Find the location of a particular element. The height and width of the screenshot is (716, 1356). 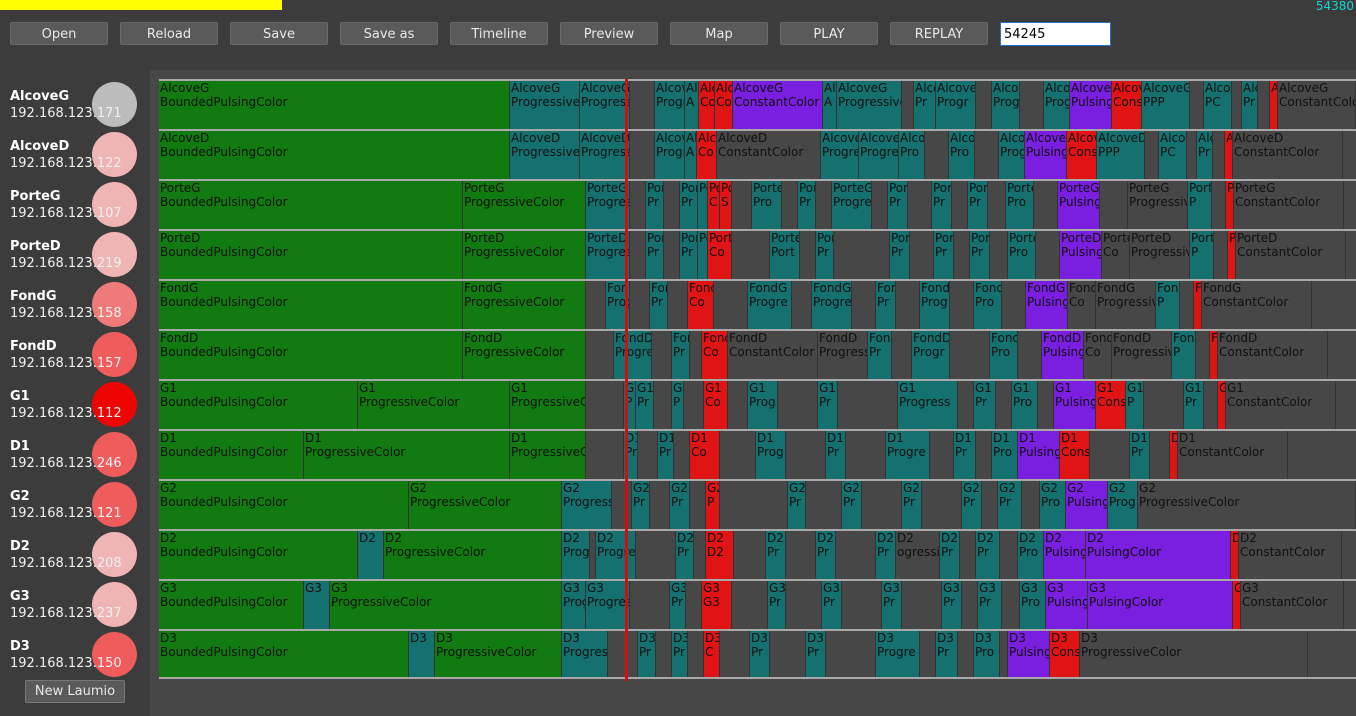

timeline-block-teal: G3 Progres is located at coordinates (608, 605).